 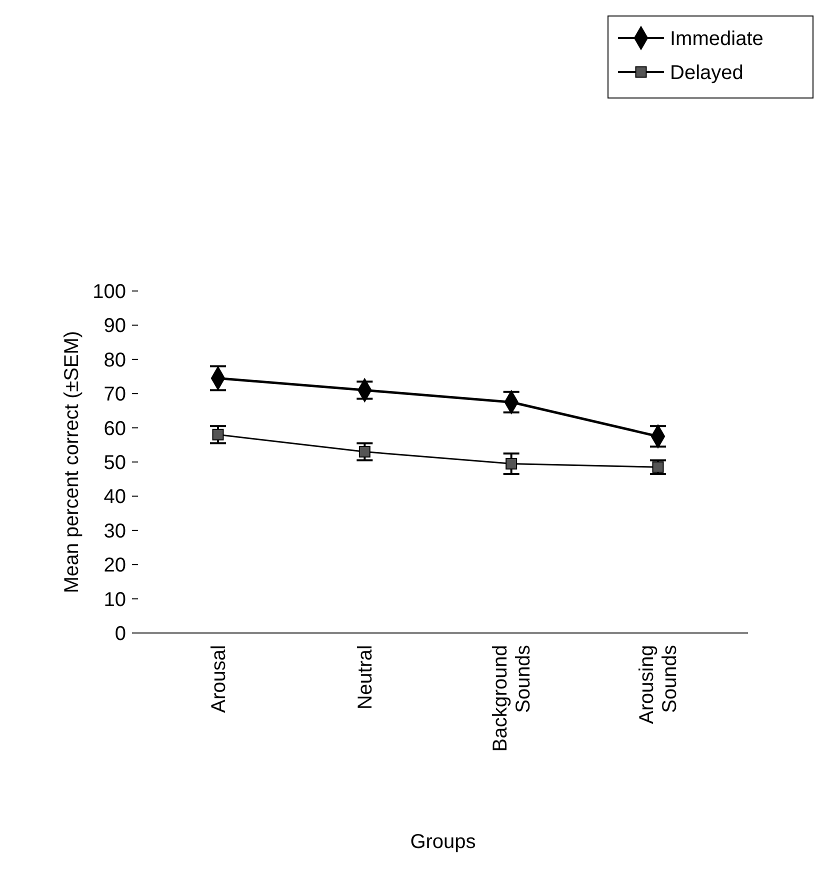 What do you see at coordinates (115, 463) in the screenshot?
I see `y-tick-label: 50` at bounding box center [115, 463].